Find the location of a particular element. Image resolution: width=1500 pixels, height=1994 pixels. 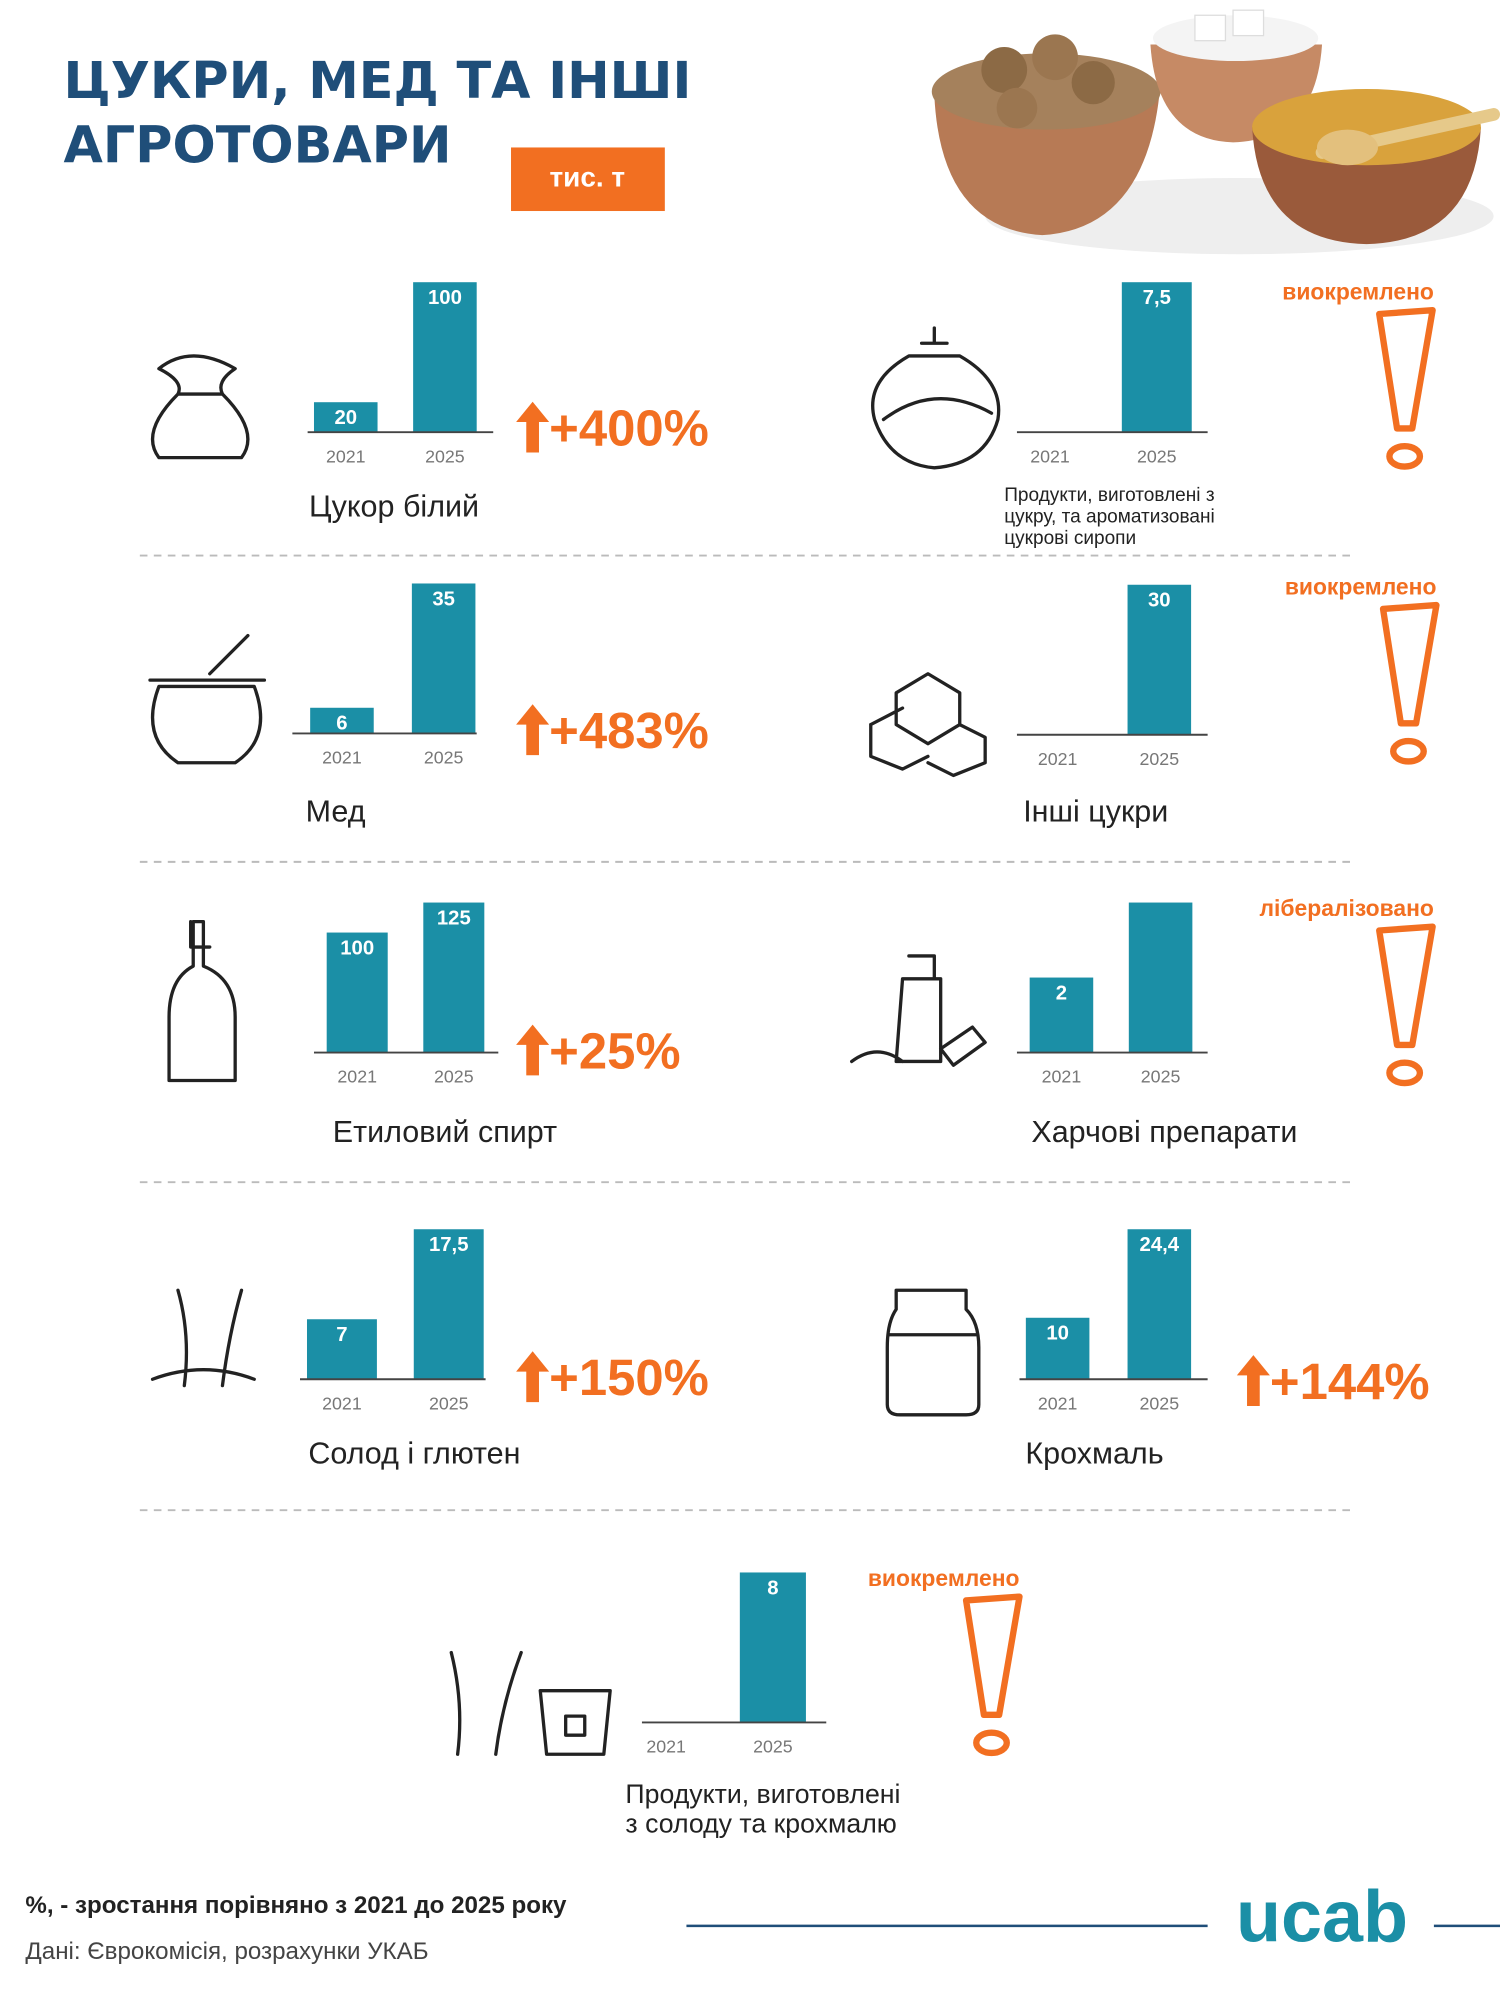

chart-name: Харчові препарати is located at coordinates (1164, 1132).